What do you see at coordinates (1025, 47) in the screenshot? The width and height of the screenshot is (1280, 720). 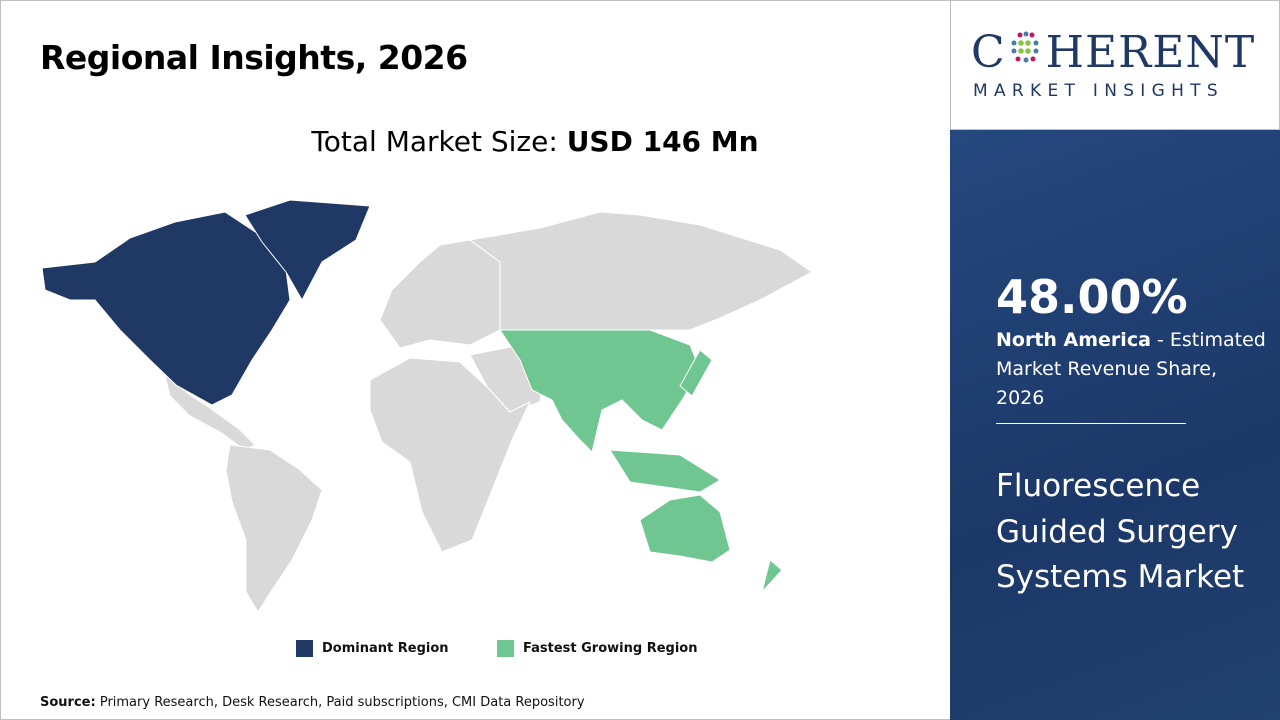 I see `globe-dots-icon` at bounding box center [1025, 47].